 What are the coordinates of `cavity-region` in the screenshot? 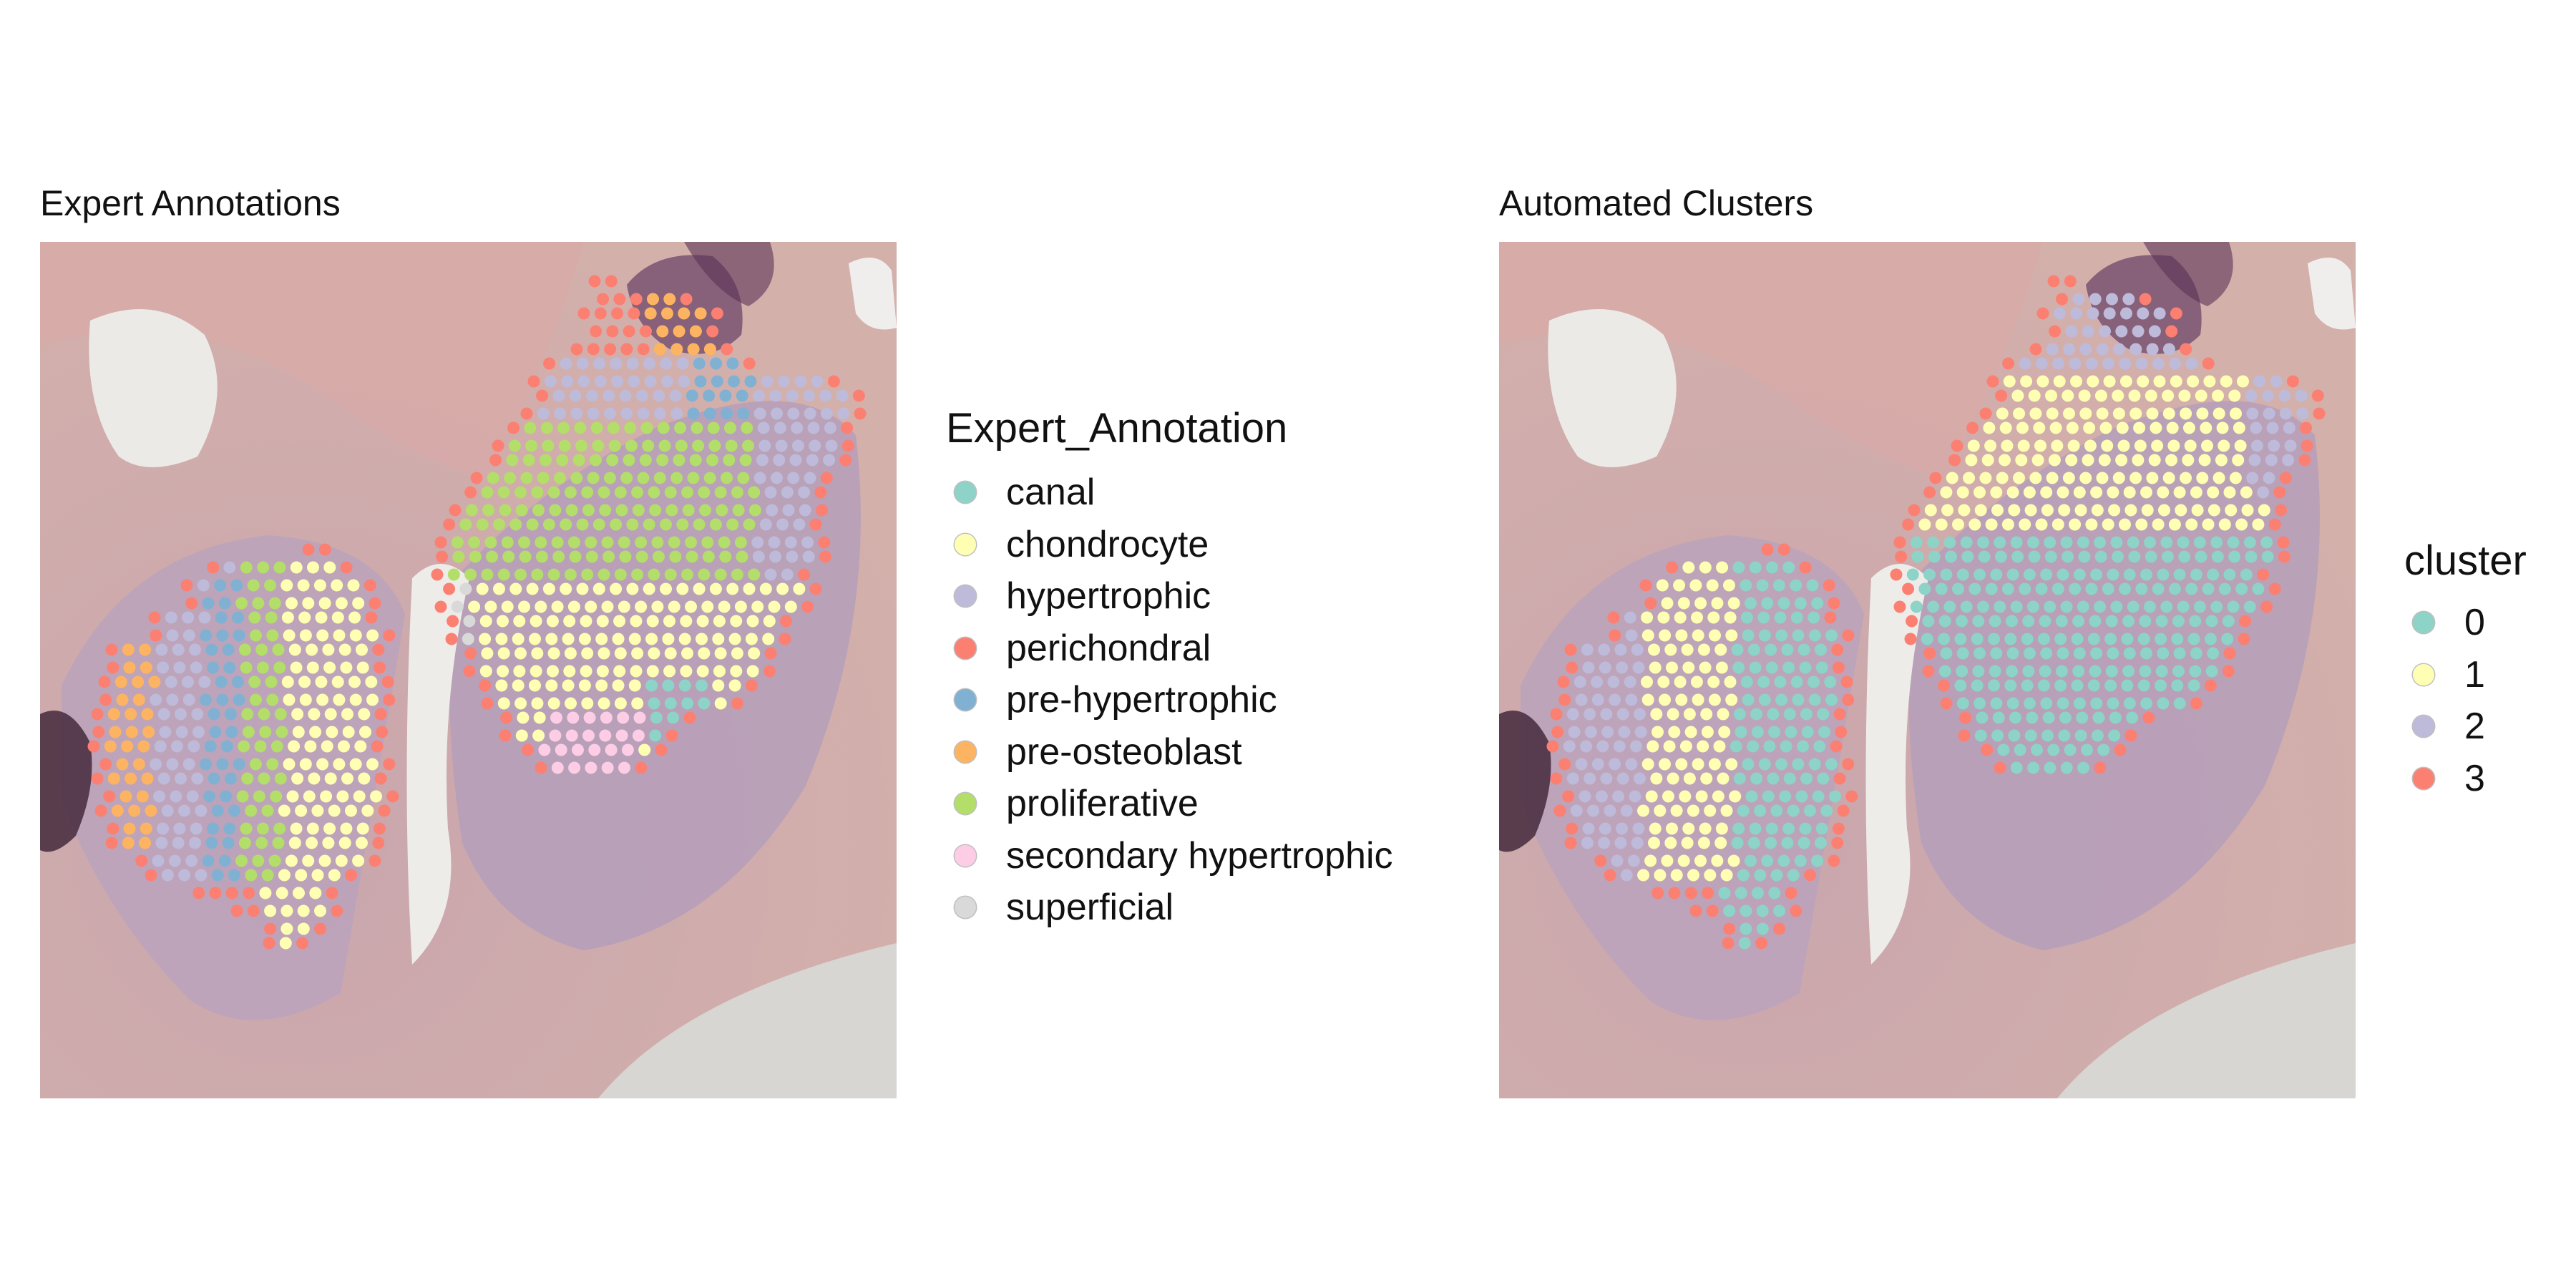 It's located at (873, 294).